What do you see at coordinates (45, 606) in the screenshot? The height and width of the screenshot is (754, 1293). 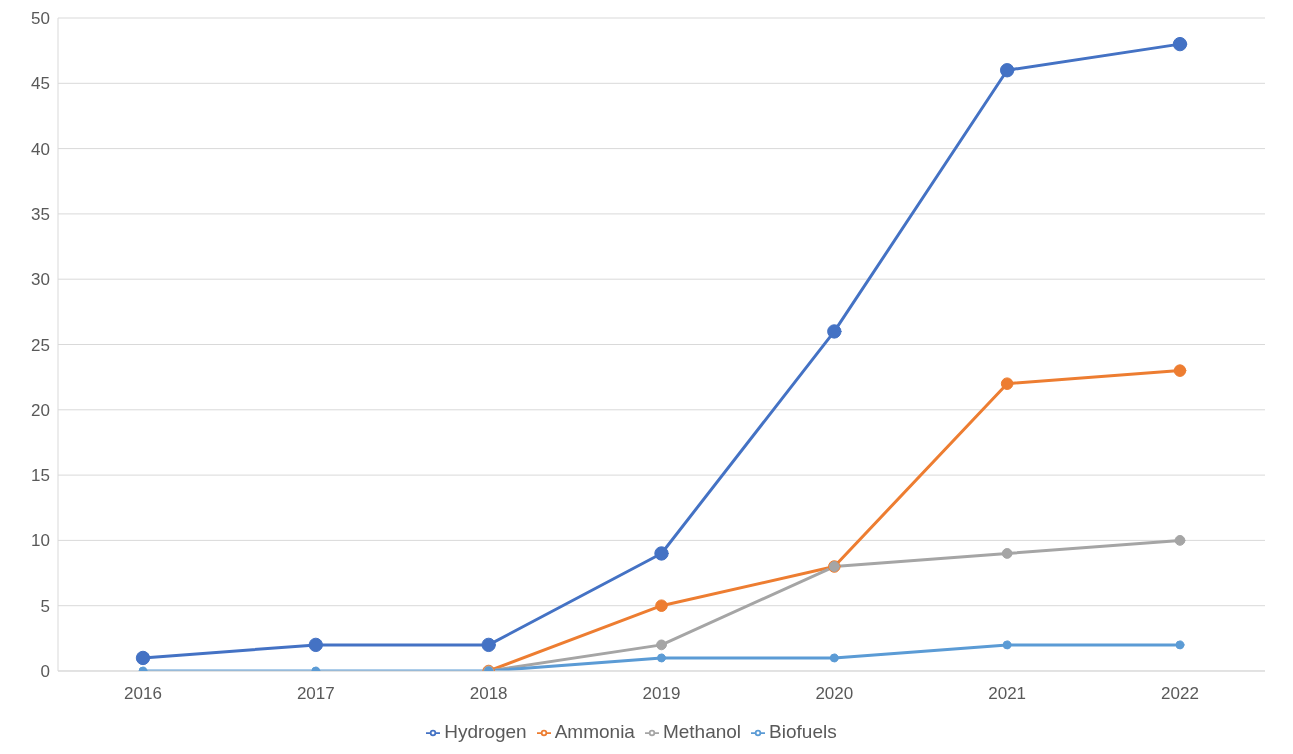 I see `y-tick-label: 5` at bounding box center [45, 606].